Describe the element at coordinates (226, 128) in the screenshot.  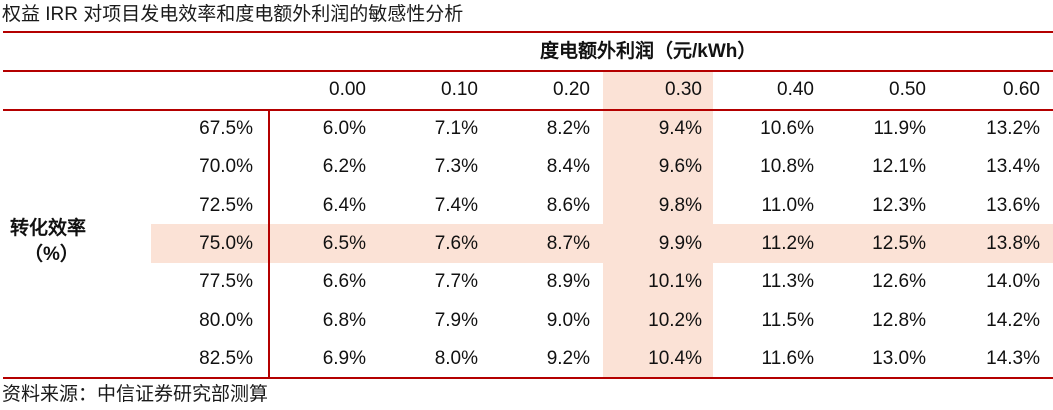
I see `row-label: 67.5%` at that location.